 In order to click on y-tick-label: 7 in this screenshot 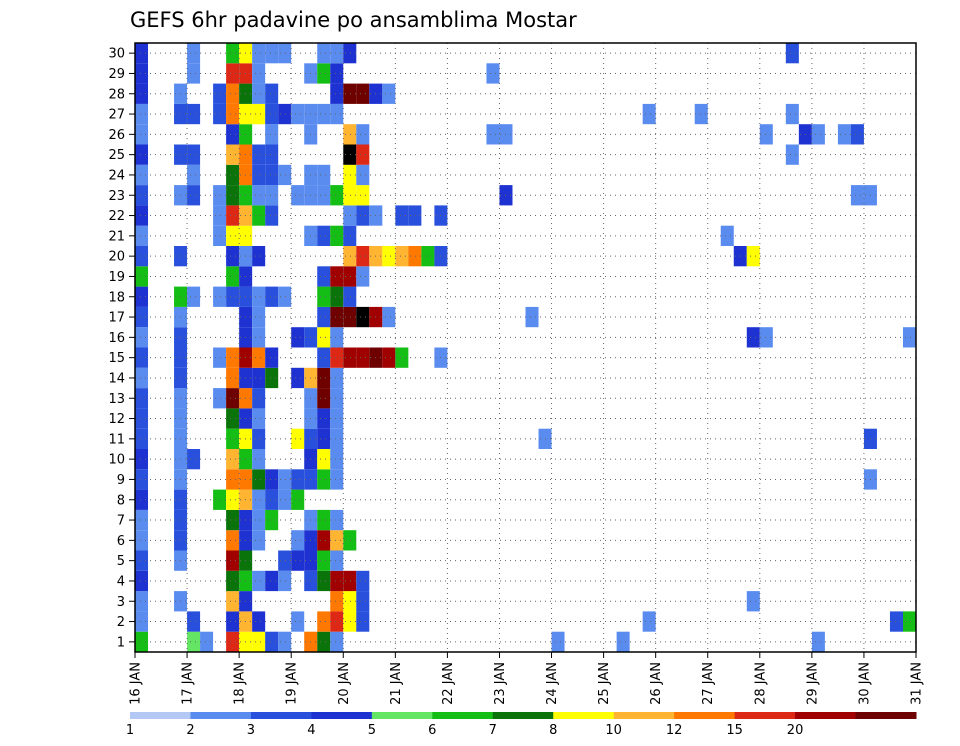, I will do `click(121, 521)`.